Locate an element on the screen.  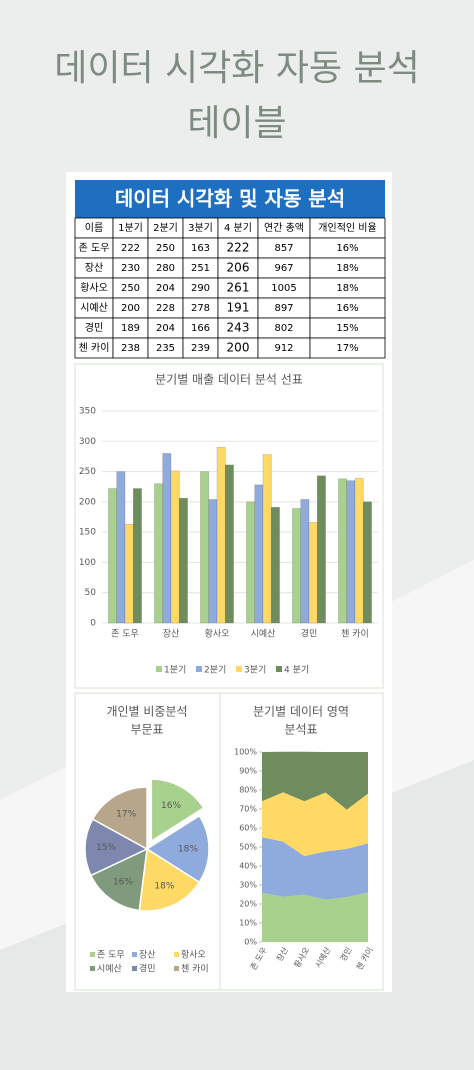
table-title: 데이터 시각화 및 자동 분석 is located at coordinates (230, 199).